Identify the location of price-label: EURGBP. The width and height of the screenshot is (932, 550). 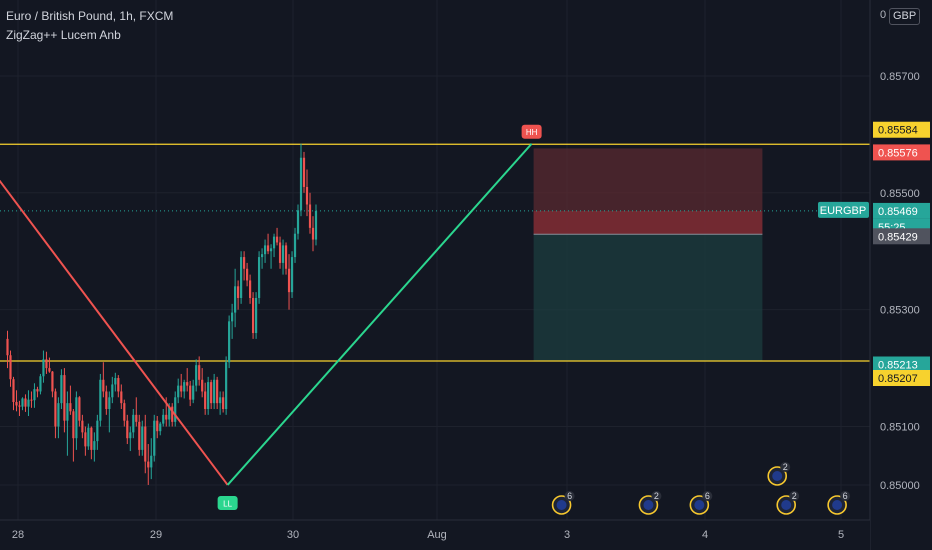
(843, 209).